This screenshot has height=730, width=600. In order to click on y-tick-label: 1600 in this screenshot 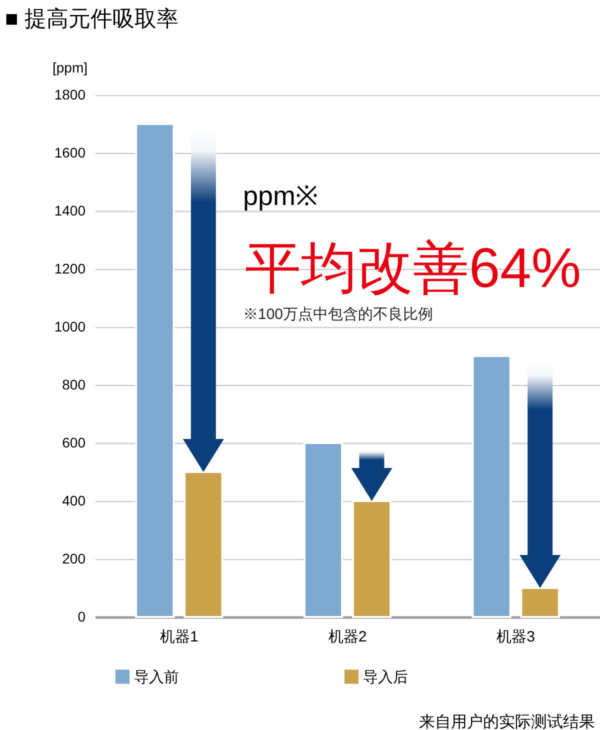, I will do `click(70, 152)`.